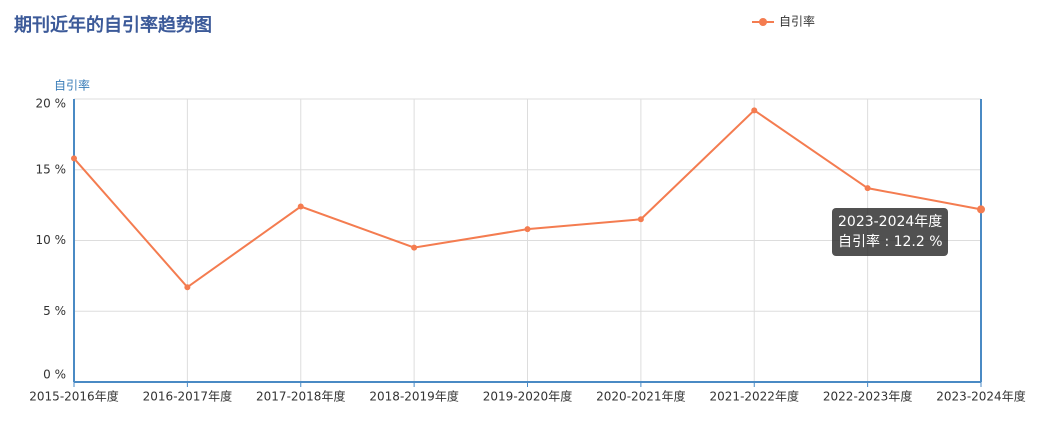  Describe the element at coordinates (890, 232) in the screenshot. I see `tooltip-box` at that location.